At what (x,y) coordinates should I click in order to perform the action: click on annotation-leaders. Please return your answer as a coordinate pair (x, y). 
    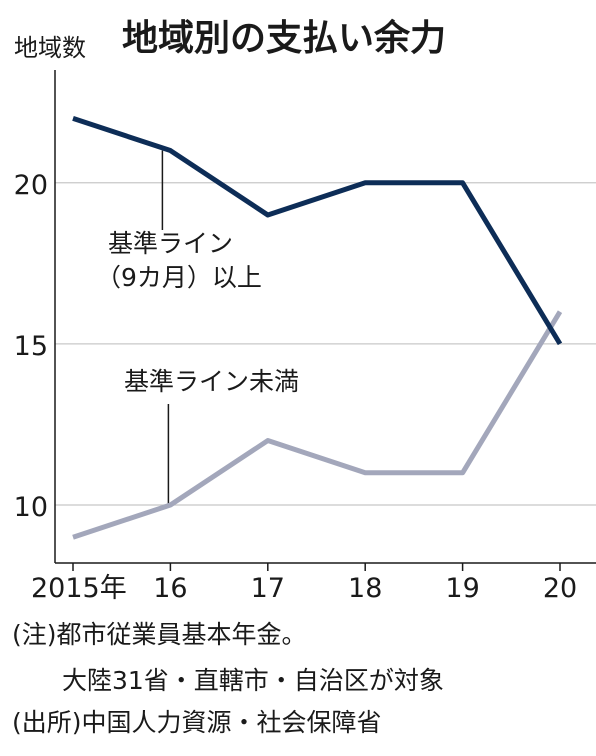
    Looking at the image, I should click on (165, 327).